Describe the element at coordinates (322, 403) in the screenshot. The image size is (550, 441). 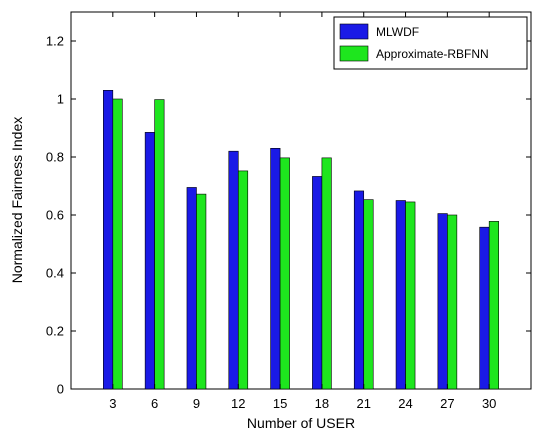
I see `x-tick-label: 18` at that location.